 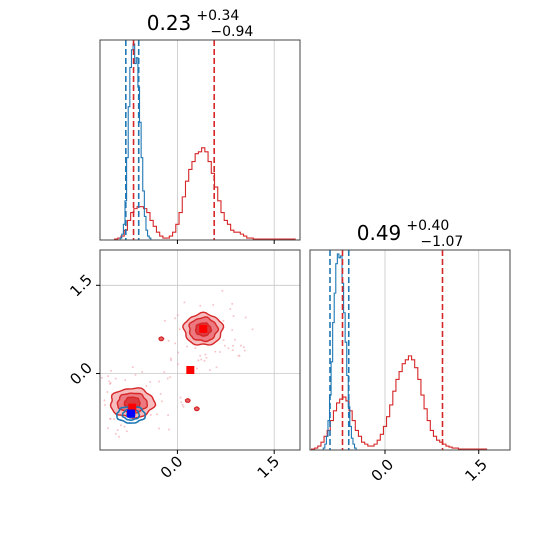 What do you see at coordinates (379, 233) in the screenshot?
I see `panel-2-title-value: 0.49` at bounding box center [379, 233].